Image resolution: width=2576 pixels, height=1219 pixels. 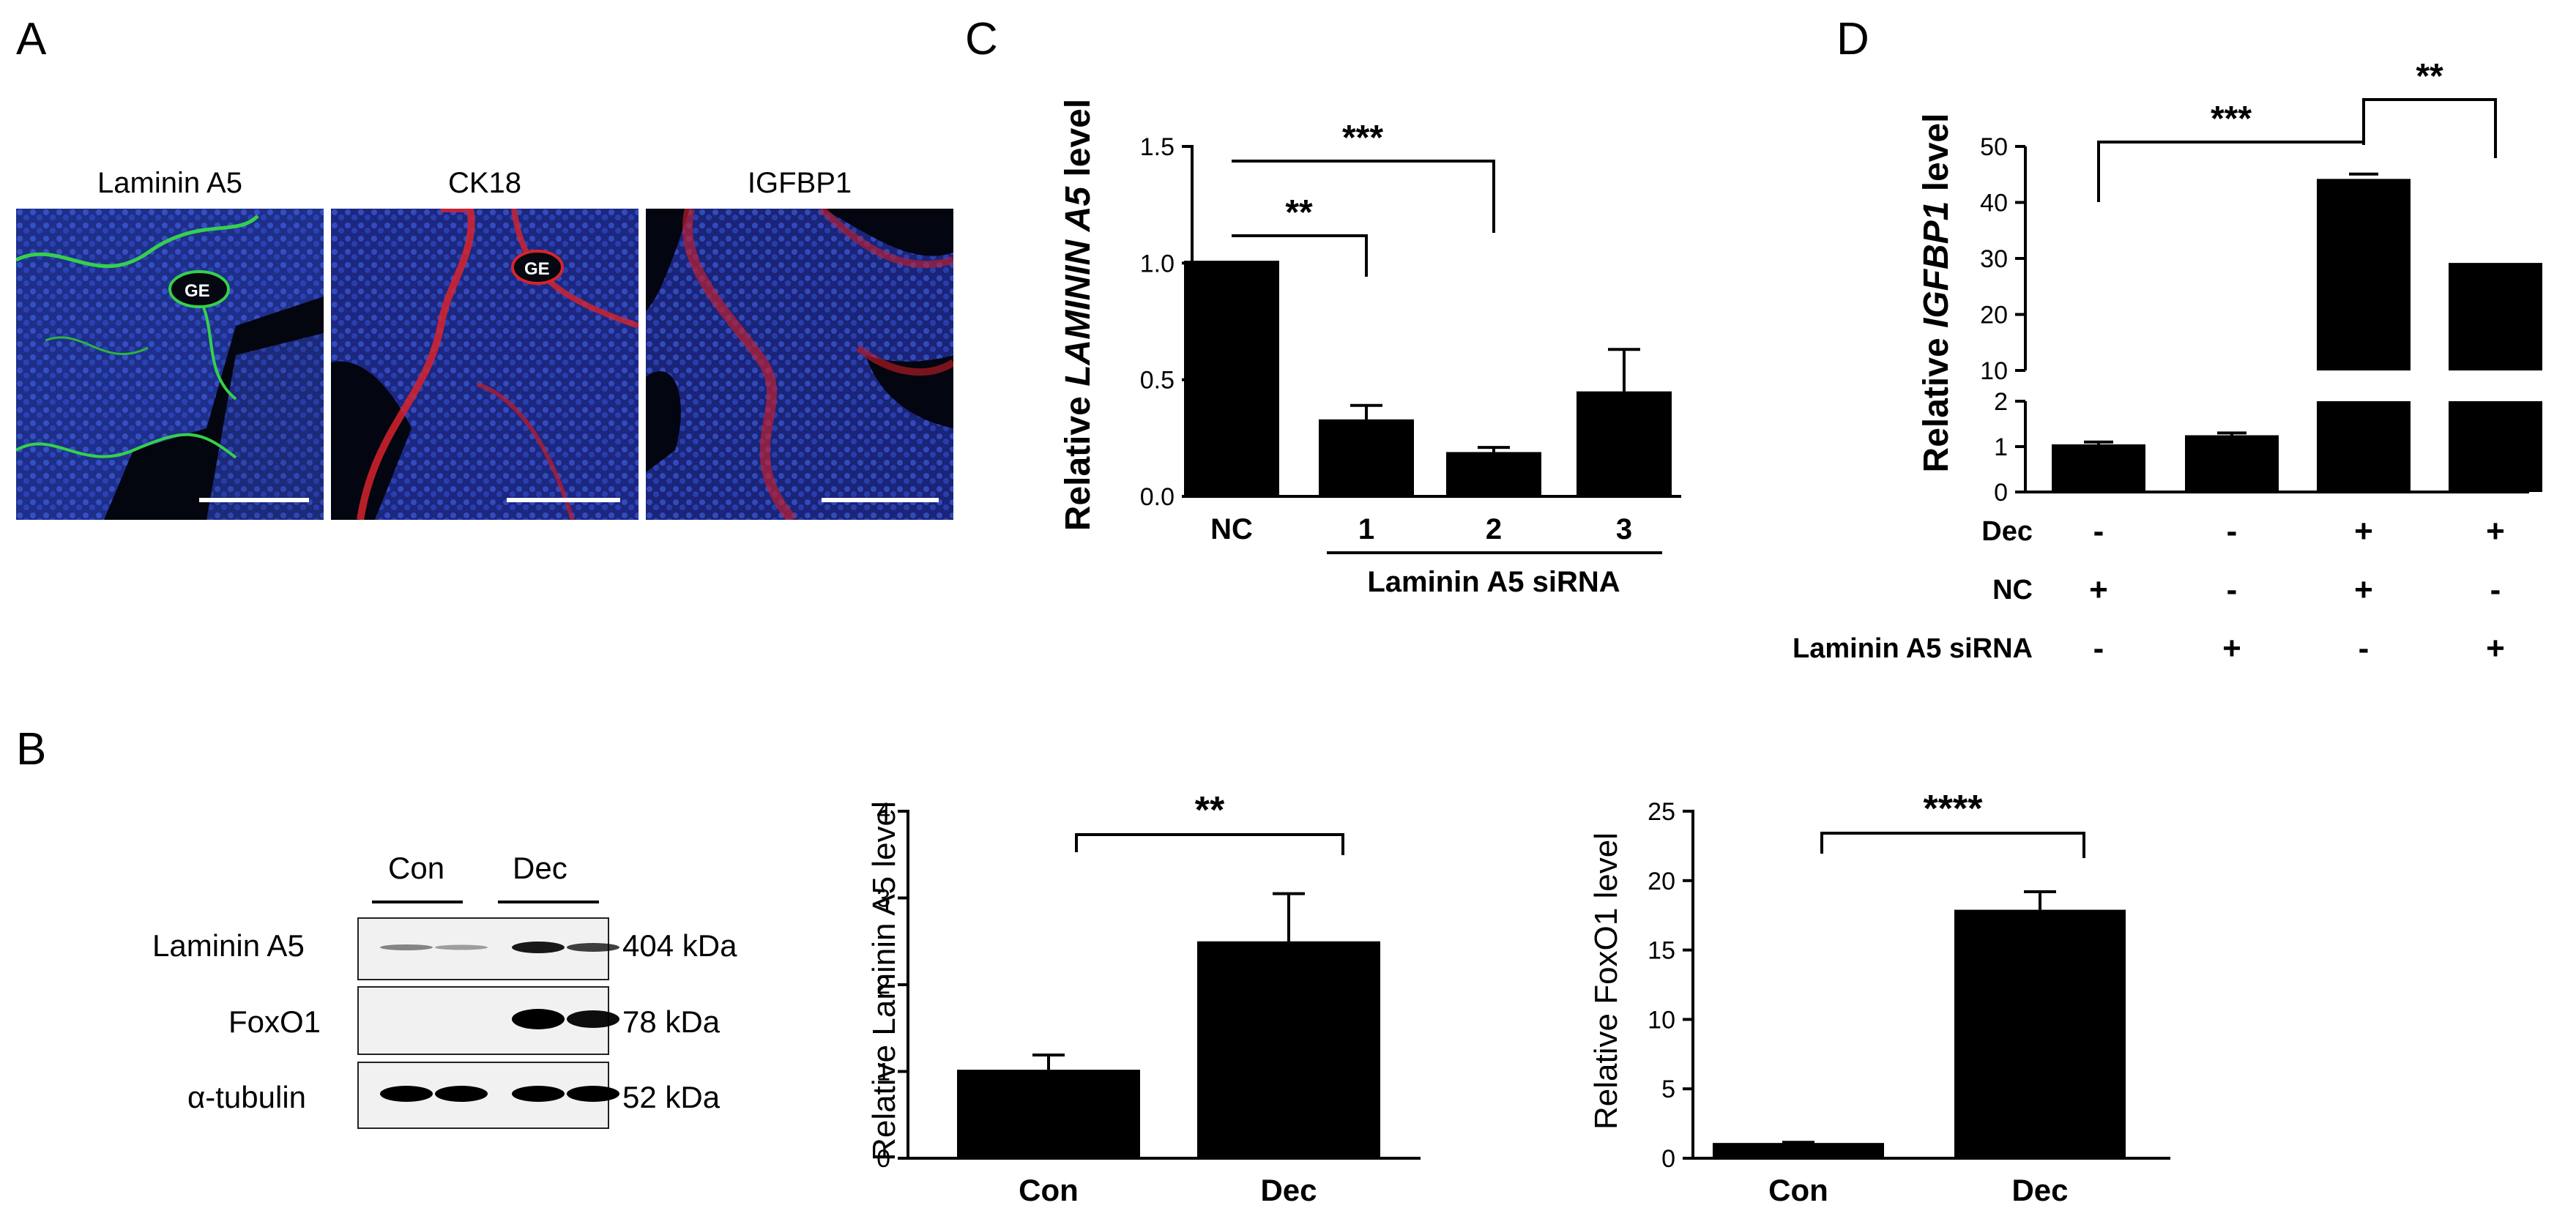 What do you see at coordinates (2007, 531) in the screenshot?
I see `condition-label-D-0: Dec` at bounding box center [2007, 531].